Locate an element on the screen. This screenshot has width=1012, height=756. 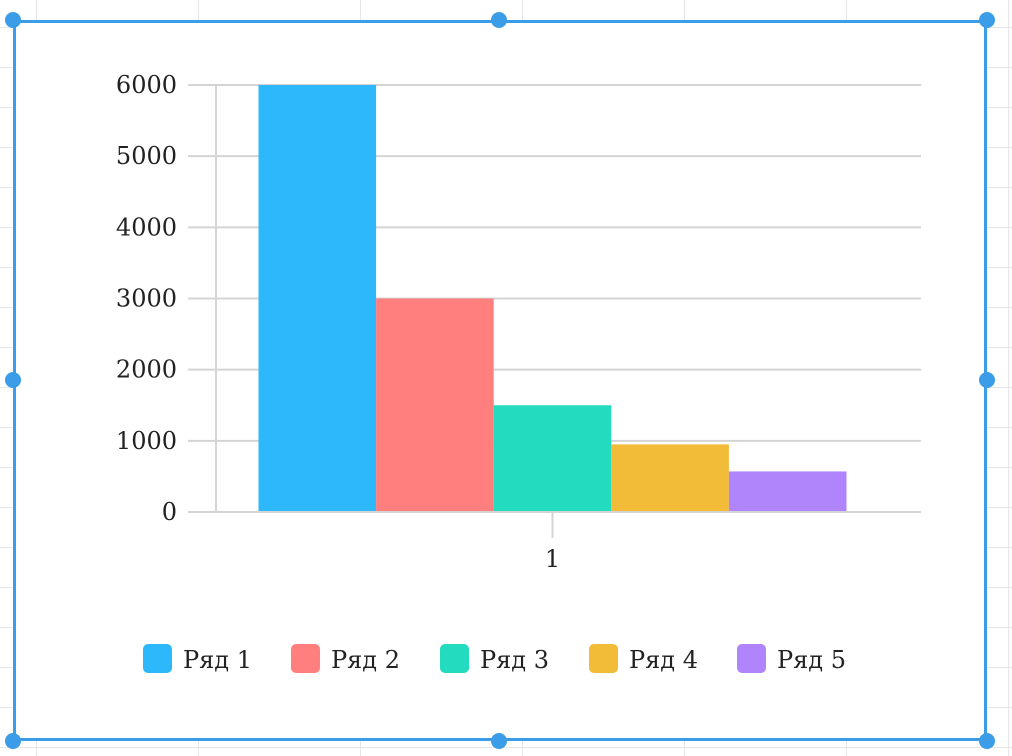
legend-label: Ряд 2 is located at coordinates (365, 660).